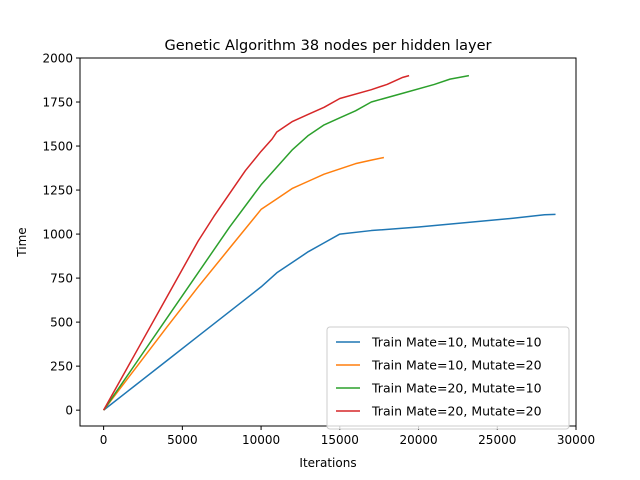 This screenshot has width=640, height=480. Describe the element at coordinates (261, 440) in the screenshot. I see `x-tick-label: 10000` at that location.